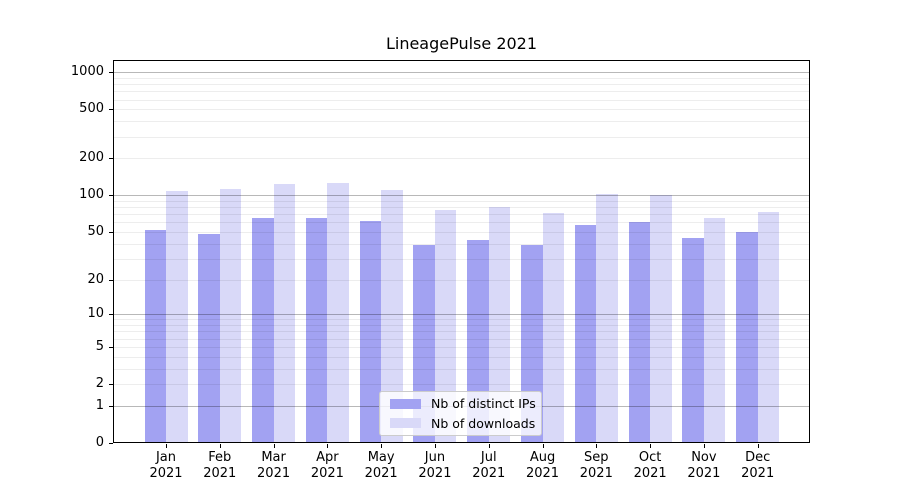  I want to click on x-tick-mark-nov, so click(704, 446).